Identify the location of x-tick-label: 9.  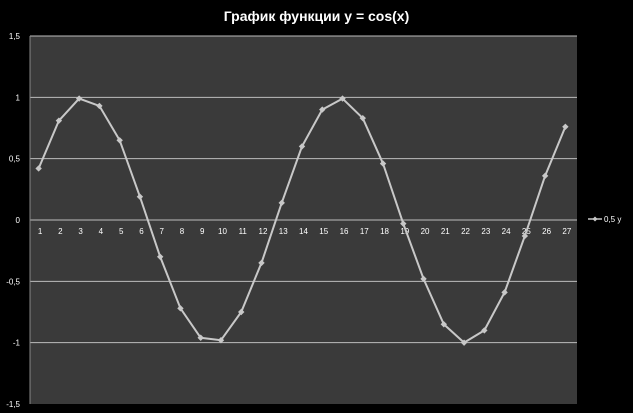
(202, 231).